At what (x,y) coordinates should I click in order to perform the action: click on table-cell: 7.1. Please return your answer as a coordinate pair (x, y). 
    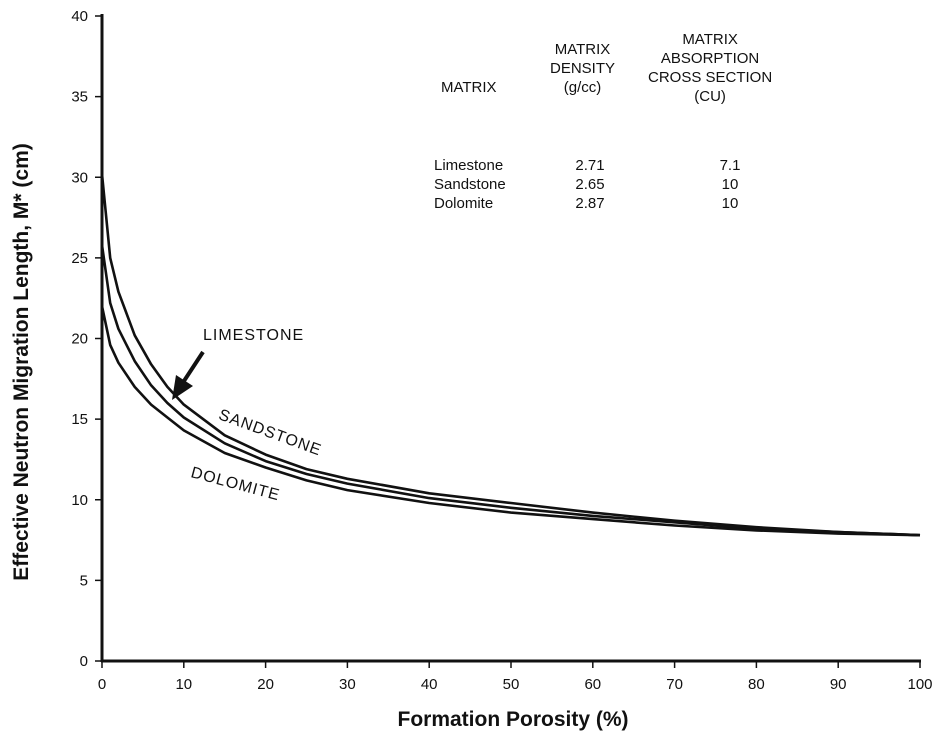
    Looking at the image, I should click on (730, 165).